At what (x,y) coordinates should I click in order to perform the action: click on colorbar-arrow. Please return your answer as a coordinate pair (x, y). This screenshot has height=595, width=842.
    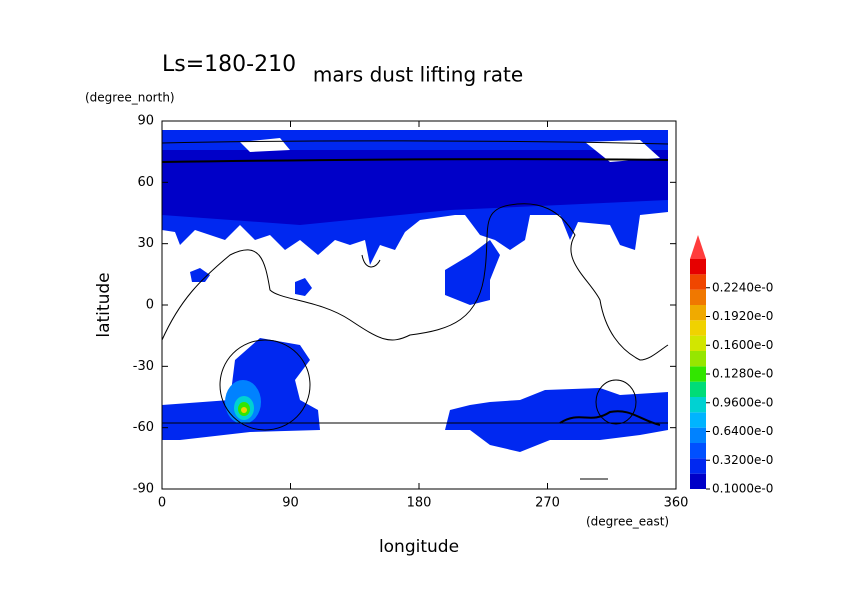
    Looking at the image, I should click on (698, 247).